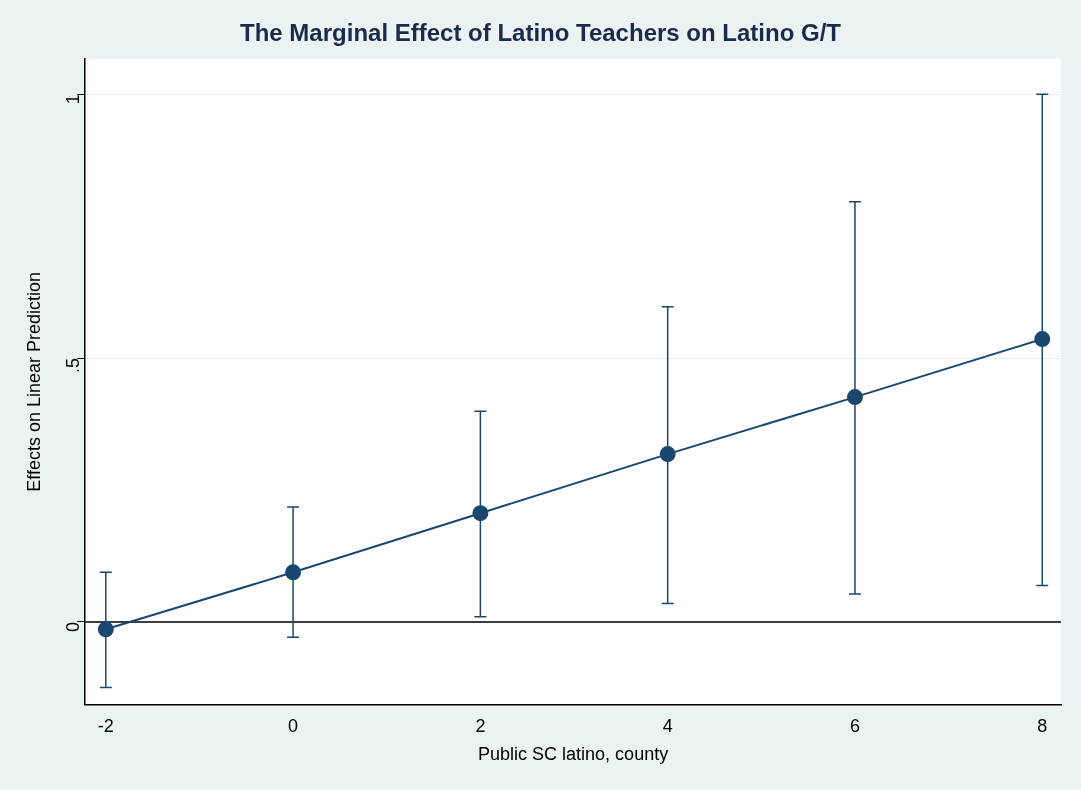  What do you see at coordinates (33, 381) in the screenshot?
I see `y-axis-title: Effects on Linear Prediction` at bounding box center [33, 381].